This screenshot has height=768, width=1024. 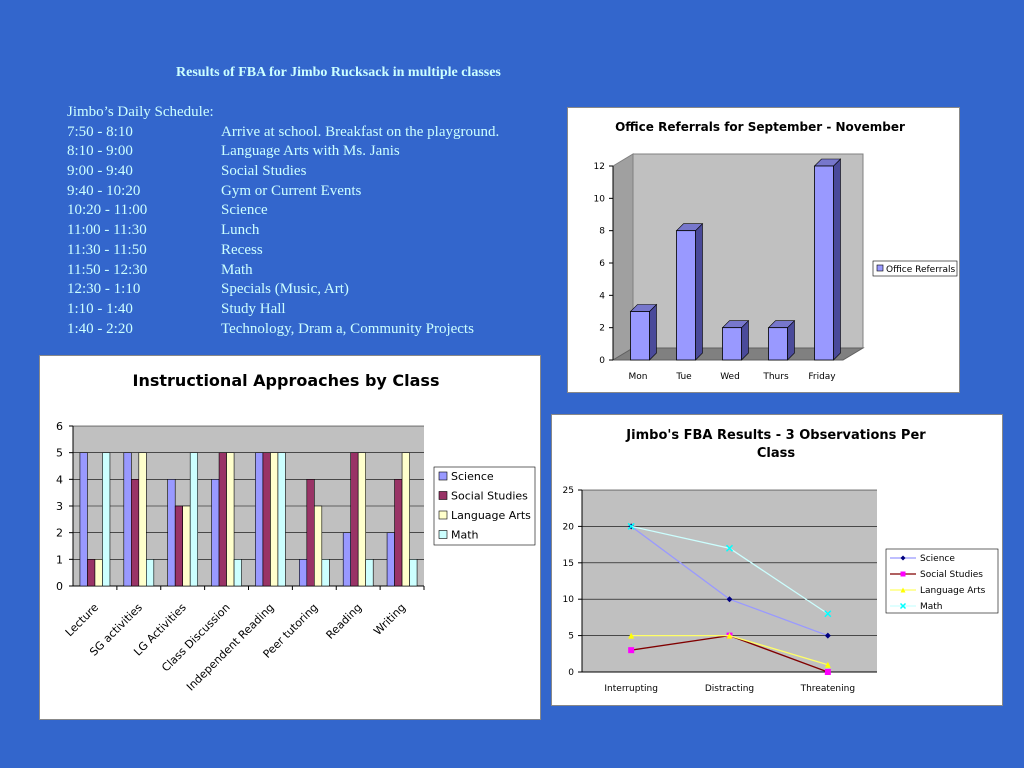 What do you see at coordinates (59, 506) in the screenshot?
I see `y-tick-label: 3` at bounding box center [59, 506].